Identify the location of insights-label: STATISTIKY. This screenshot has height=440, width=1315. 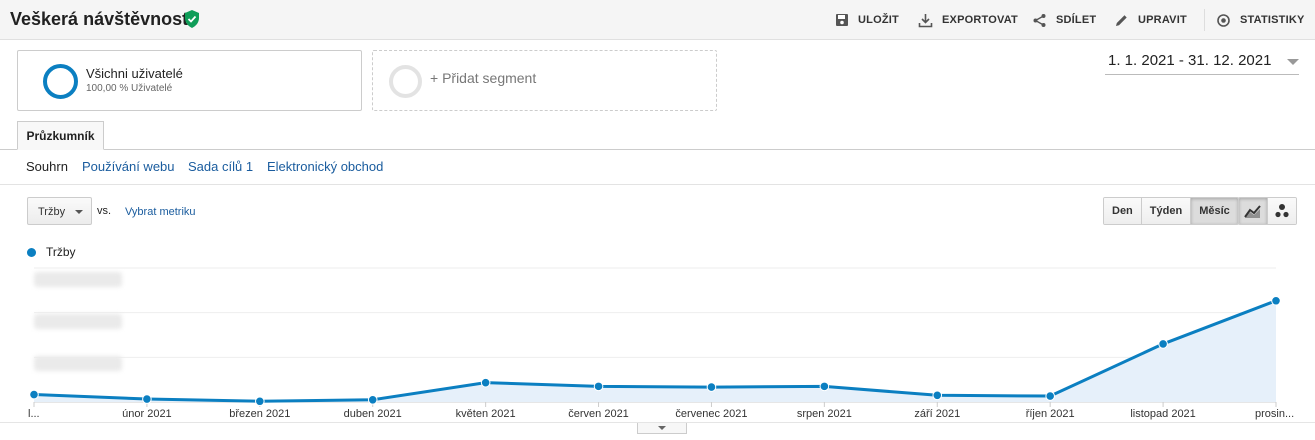
(1272, 20).